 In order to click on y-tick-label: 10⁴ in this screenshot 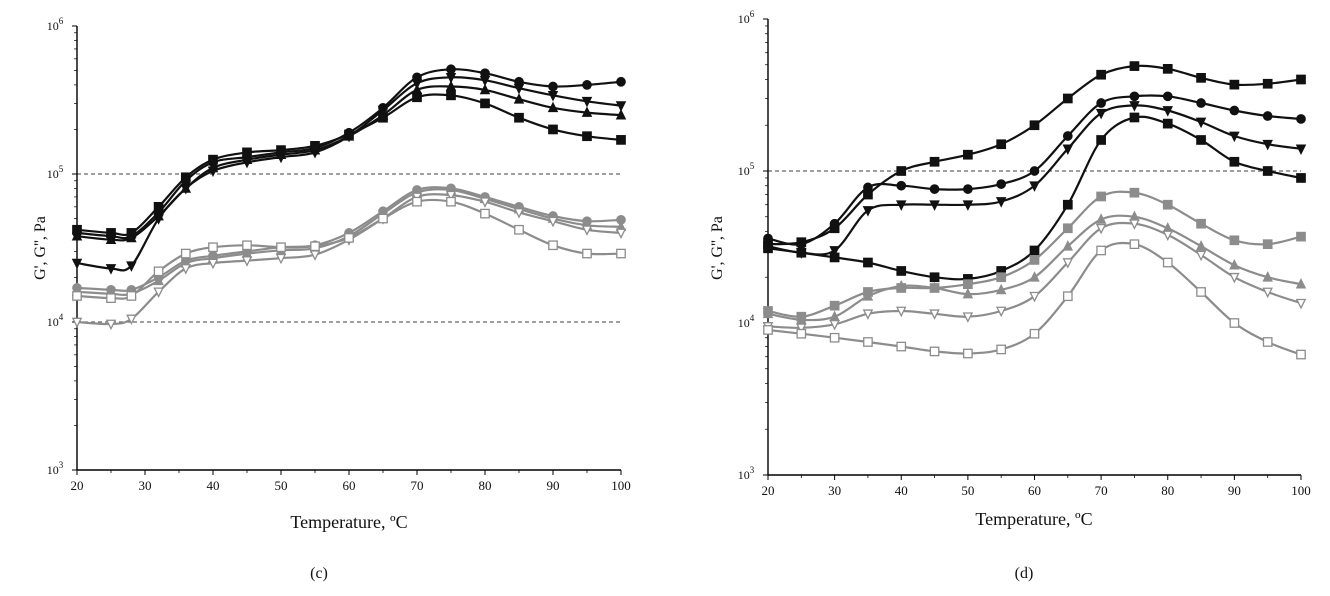, I will do `click(746, 321)`.